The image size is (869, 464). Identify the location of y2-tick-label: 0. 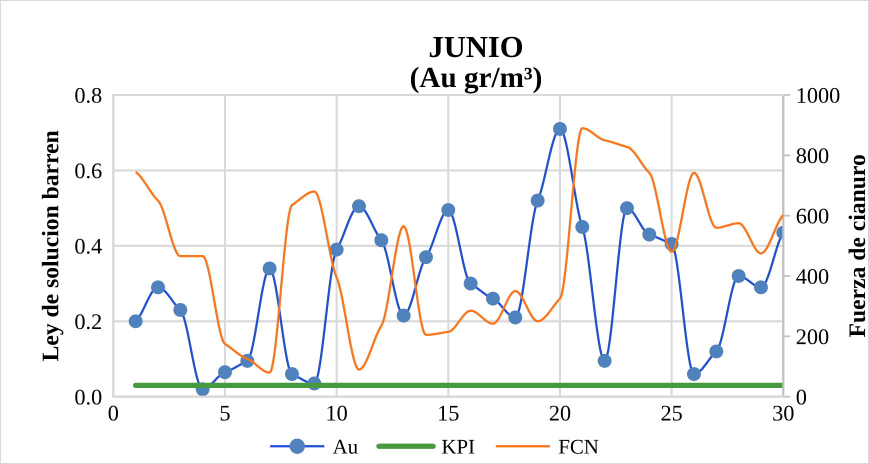
(801, 397).